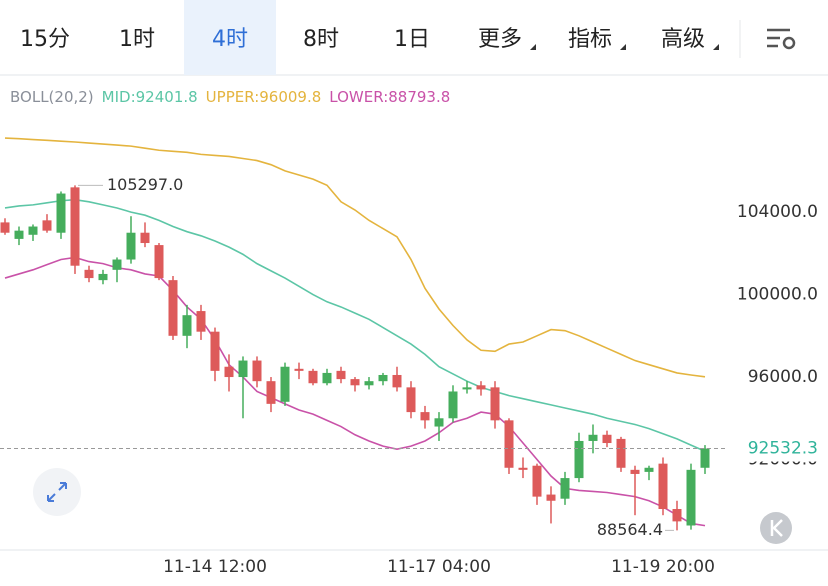 The image size is (828, 586). Describe the element at coordinates (777, 295) in the screenshot. I see `y-tick-label: 100000.0` at that location.